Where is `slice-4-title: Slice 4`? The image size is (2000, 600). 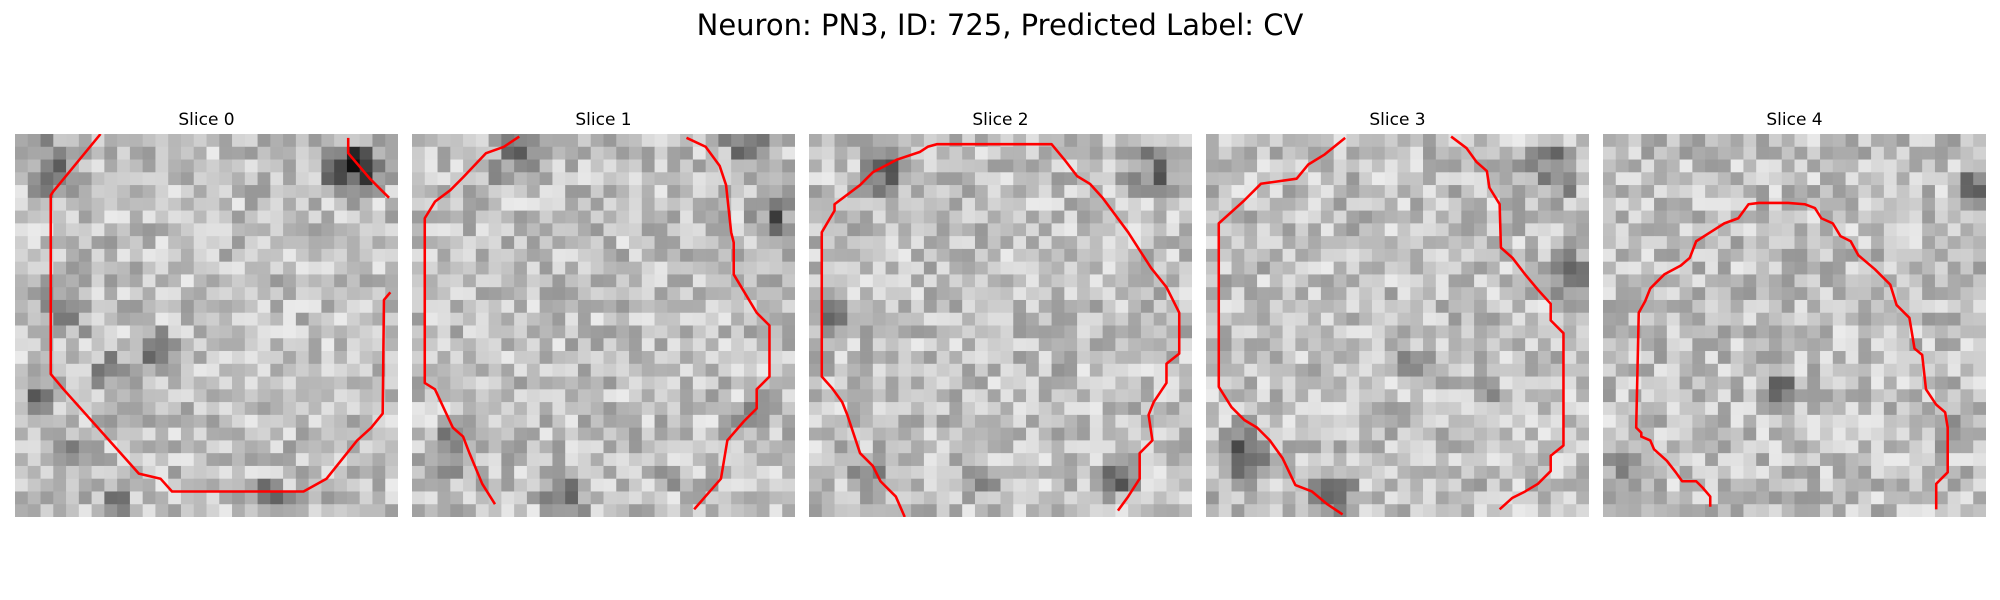 slice-4-title: Slice 4 is located at coordinates (1794, 120).